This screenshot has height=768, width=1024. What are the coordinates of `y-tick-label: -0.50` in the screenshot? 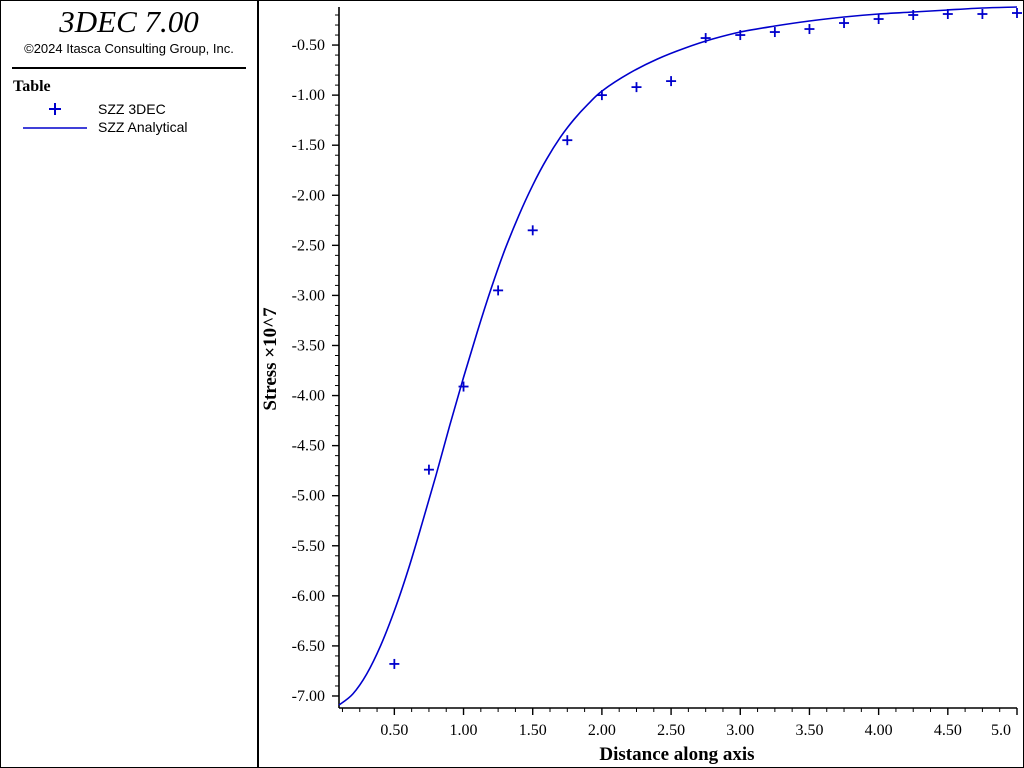 It's located at (308, 45).